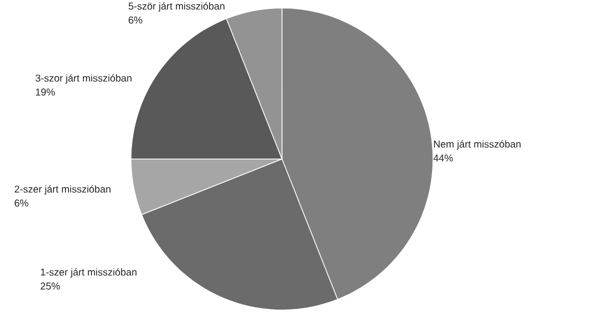 The height and width of the screenshot is (322, 593). I want to click on slice-label: 5-ször járt misszióban, so click(176, 7).